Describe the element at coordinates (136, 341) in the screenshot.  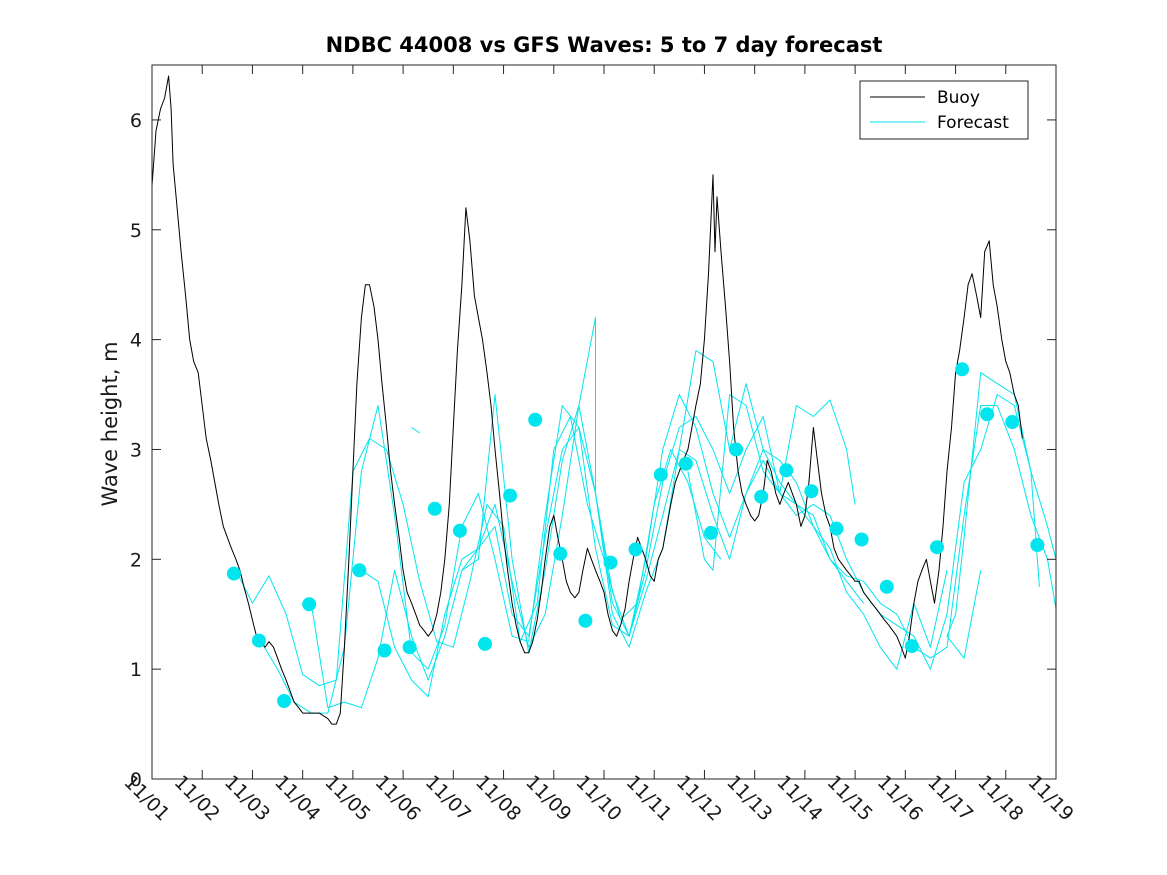
I see `y-tick-label-4: 4` at that location.